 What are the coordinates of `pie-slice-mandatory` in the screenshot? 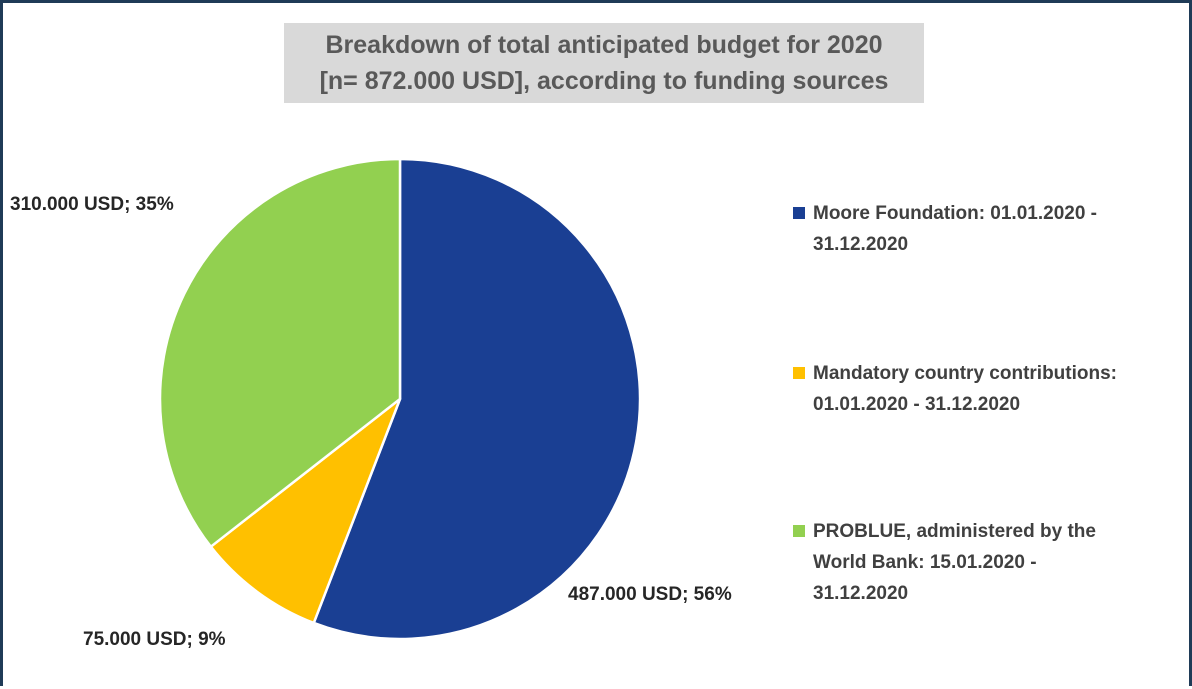 It's located at (305, 511).